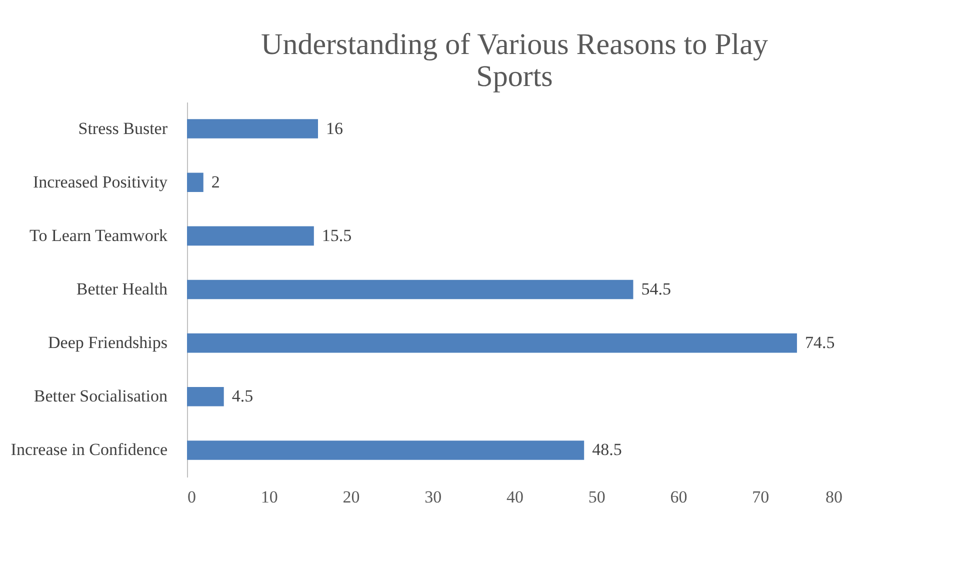  I want to click on x-tick-label: 60, so click(679, 497).